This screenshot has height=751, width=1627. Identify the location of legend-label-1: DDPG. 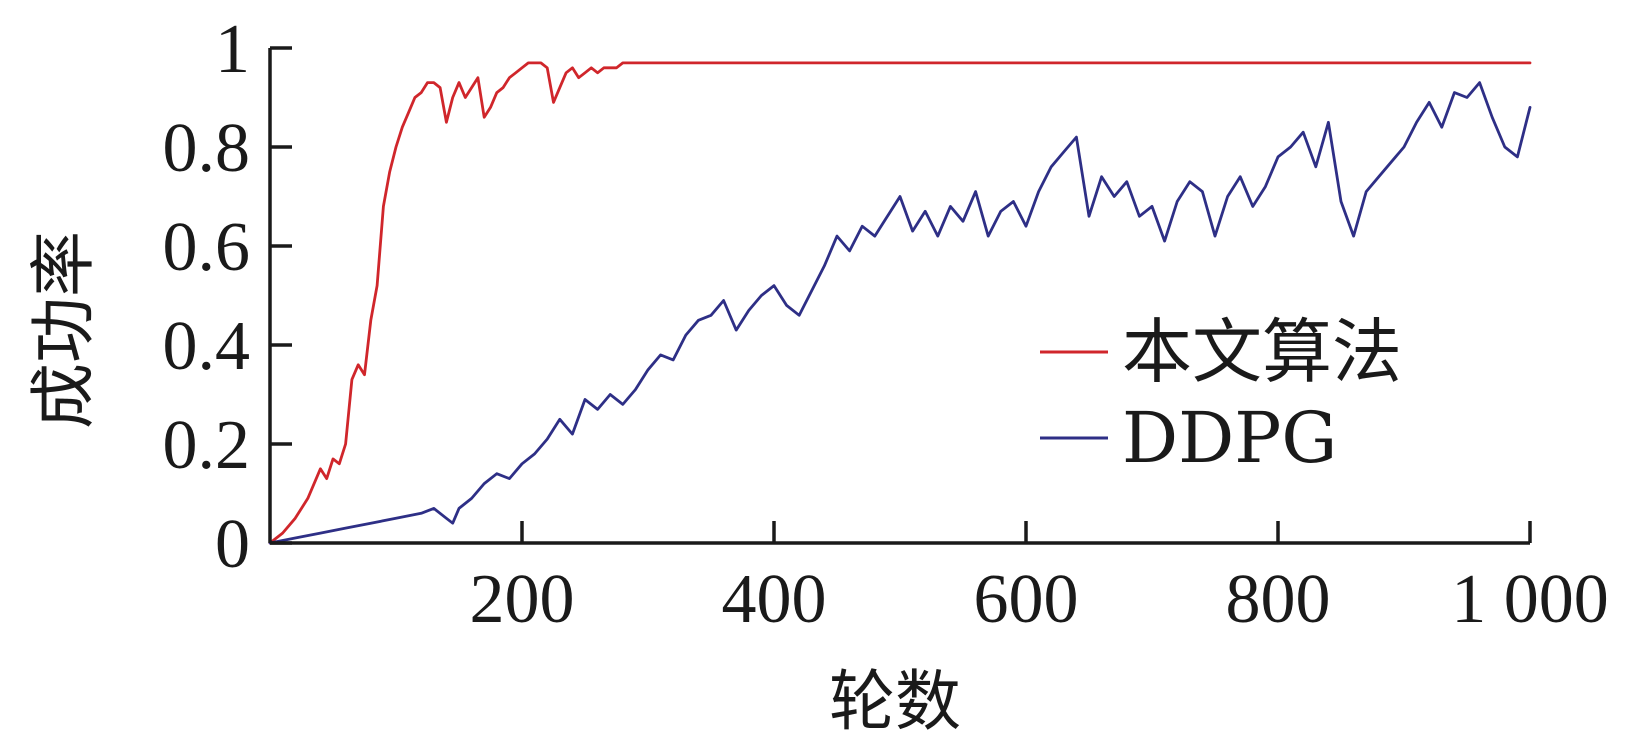
(1229, 438).